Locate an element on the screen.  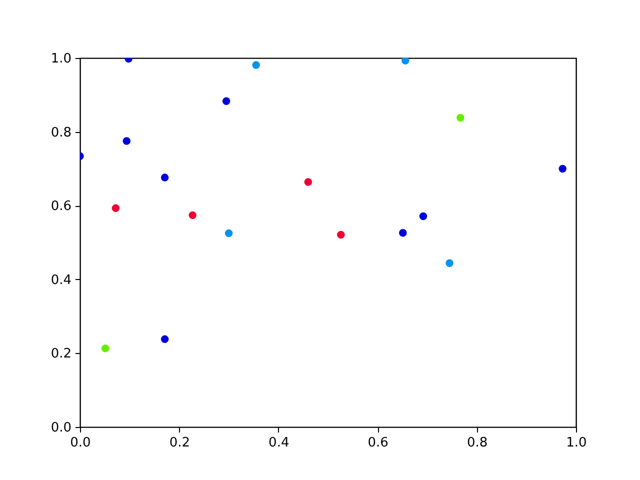
x-tick-label: 0.4 is located at coordinates (279, 443).